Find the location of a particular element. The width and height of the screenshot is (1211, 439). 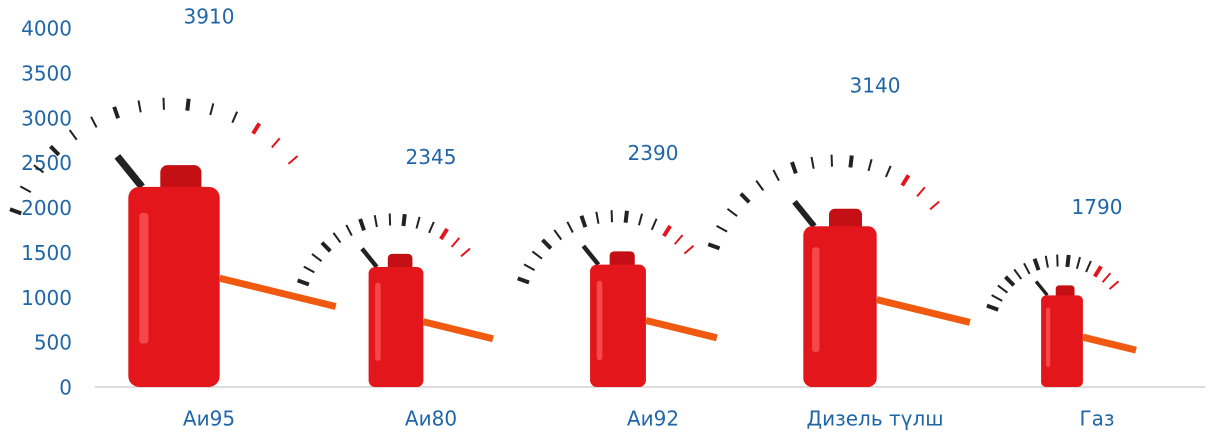

y-tick-label: 1500 is located at coordinates (46, 253).